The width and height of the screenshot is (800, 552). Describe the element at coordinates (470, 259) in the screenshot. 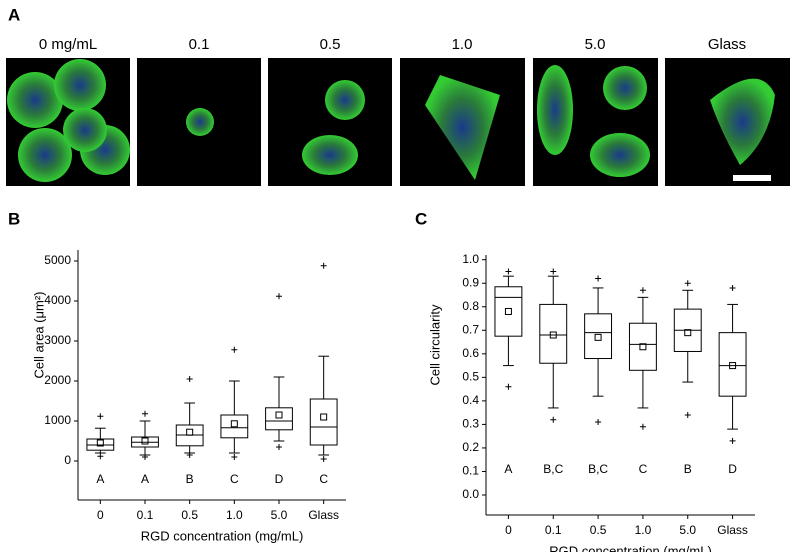

I see `y-tick-label: 1.0` at that location.